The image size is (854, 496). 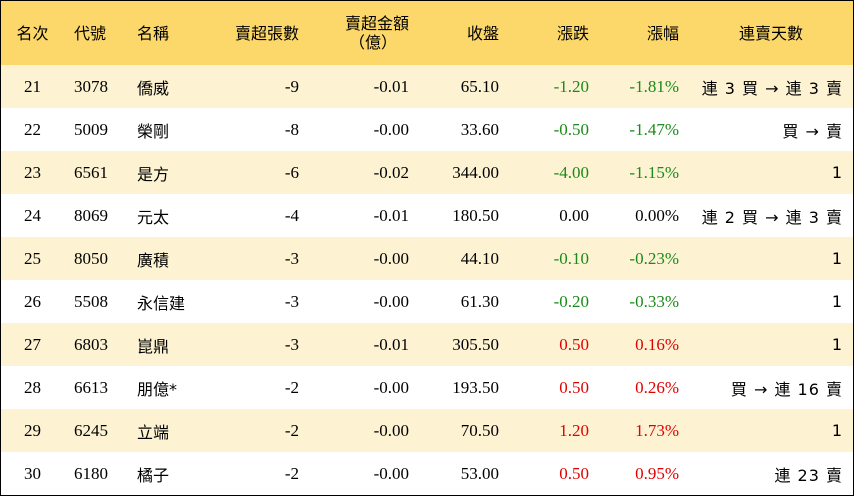 I want to click on cell-streak: 連 2 買 → 連 3 賣, so click(x=772, y=217).